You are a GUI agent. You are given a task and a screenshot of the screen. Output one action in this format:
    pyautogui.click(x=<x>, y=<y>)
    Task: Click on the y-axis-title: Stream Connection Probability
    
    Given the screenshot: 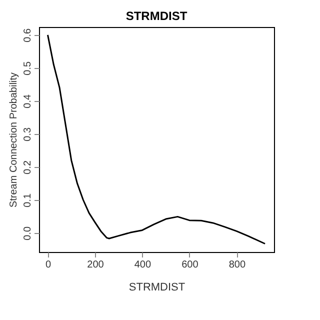 What is the action you would take?
    pyautogui.click(x=14, y=140)
    